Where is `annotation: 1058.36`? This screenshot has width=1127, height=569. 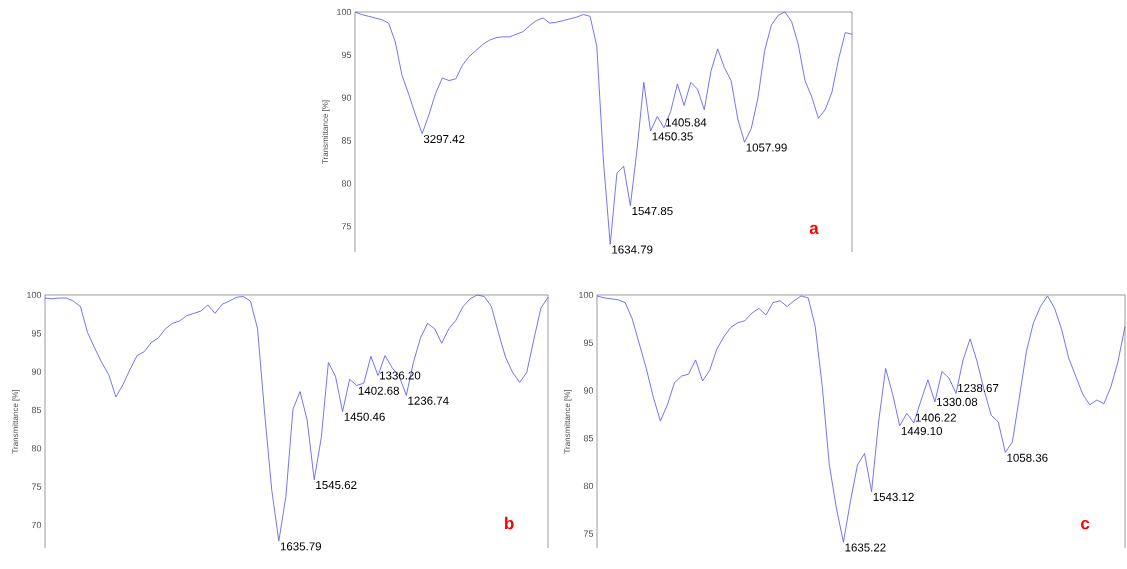 annotation: 1058.36 is located at coordinates (1027, 457).